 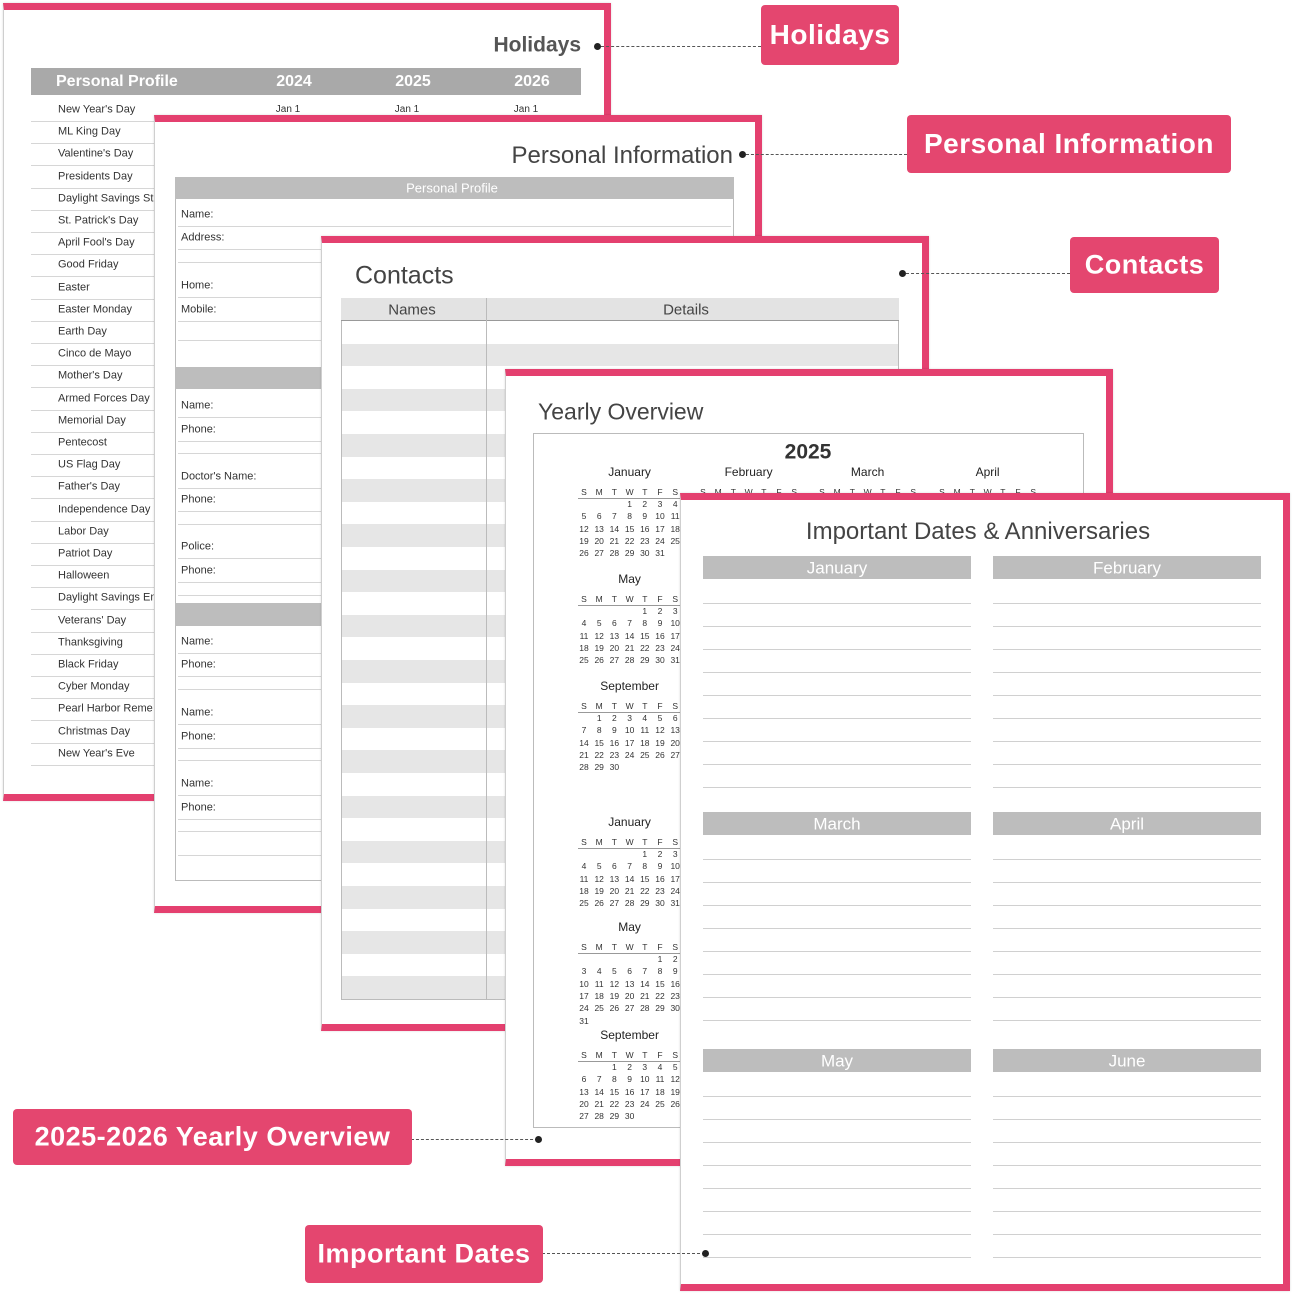 What do you see at coordinates (826, 154) in the screenshot?
I see `connector-line` at bounding box center [826, 154].